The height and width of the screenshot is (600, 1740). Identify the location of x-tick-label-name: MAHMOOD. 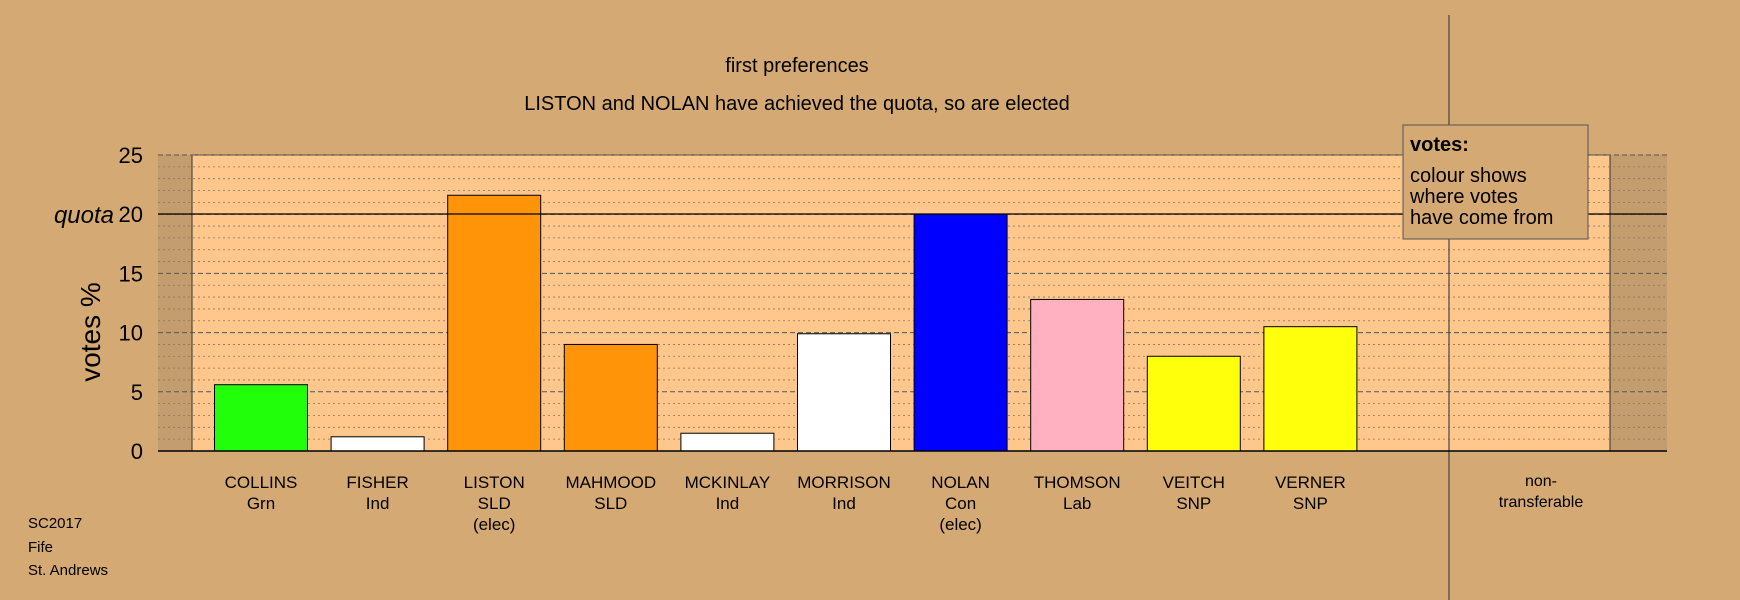
(610, 482).